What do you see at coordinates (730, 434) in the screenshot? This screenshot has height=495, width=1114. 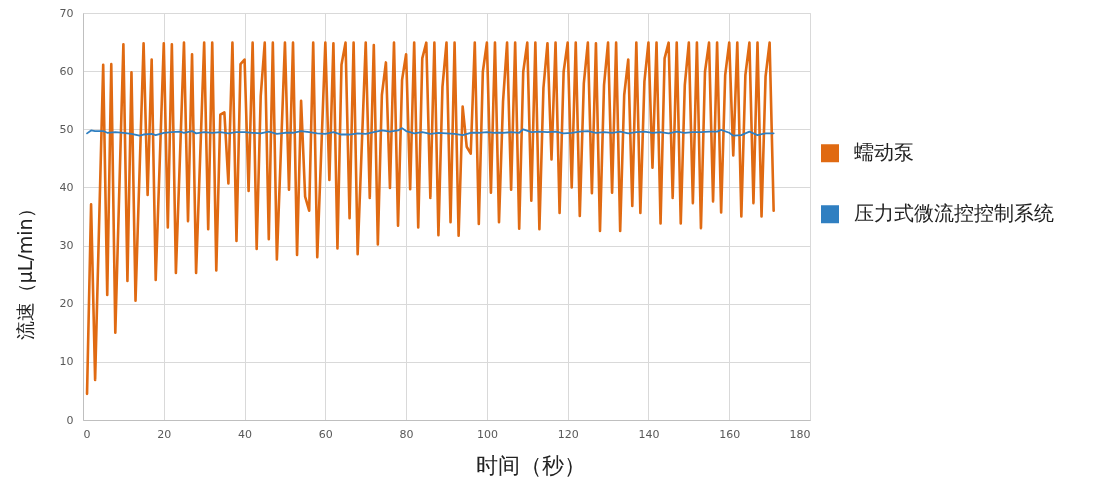 I see `x-tick-label: 160` at bounding box center [730, 434].